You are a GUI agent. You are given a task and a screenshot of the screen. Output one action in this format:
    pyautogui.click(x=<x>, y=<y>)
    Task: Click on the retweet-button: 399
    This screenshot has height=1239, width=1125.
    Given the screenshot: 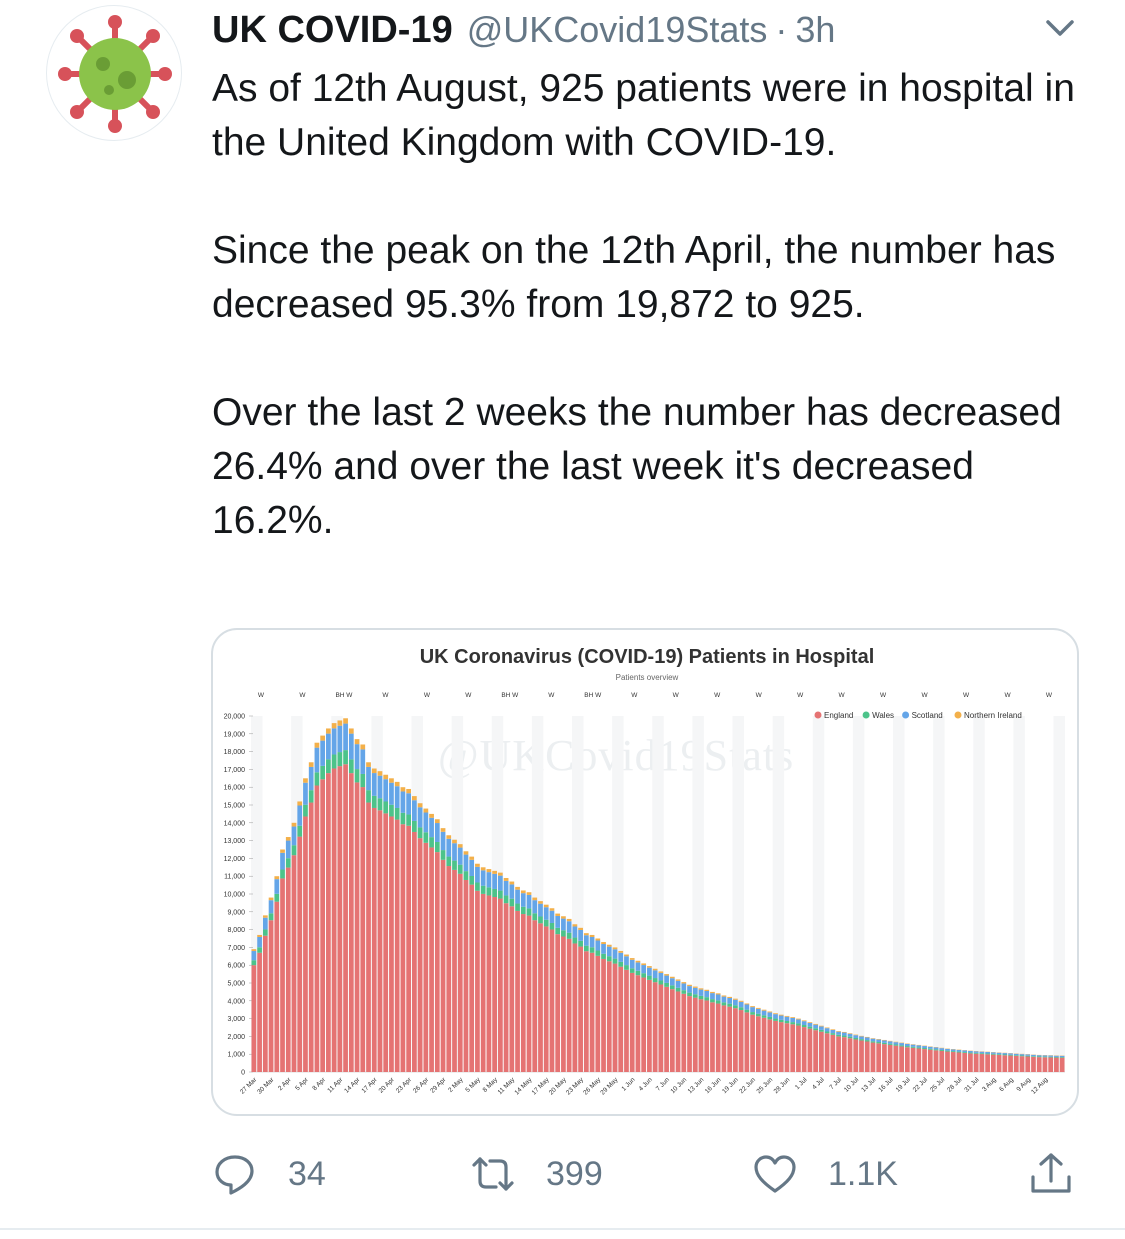 What is the action you would take?
    pyautogui.click(x=536, y=1174)
    